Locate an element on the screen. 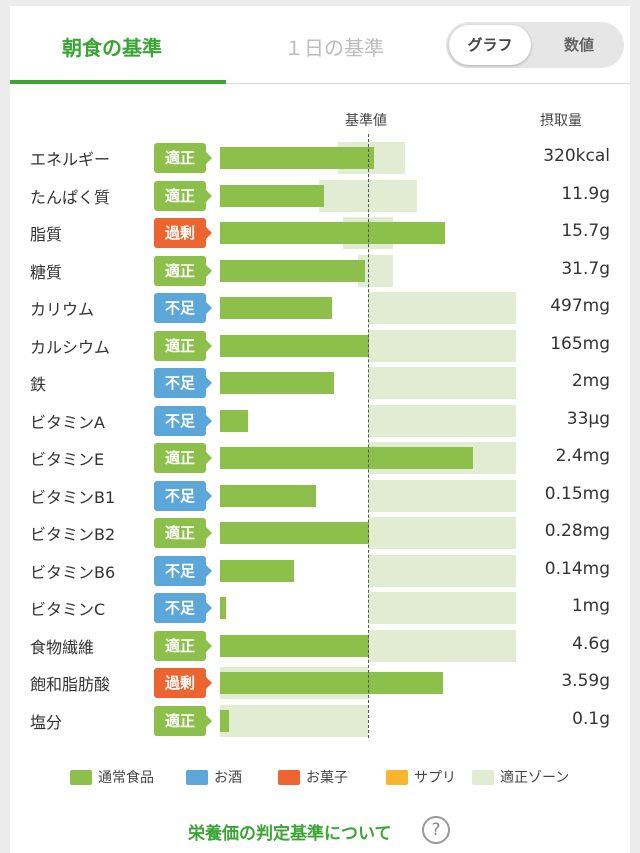  intake-amount: 11.9g is located at coordinates (585, 193).